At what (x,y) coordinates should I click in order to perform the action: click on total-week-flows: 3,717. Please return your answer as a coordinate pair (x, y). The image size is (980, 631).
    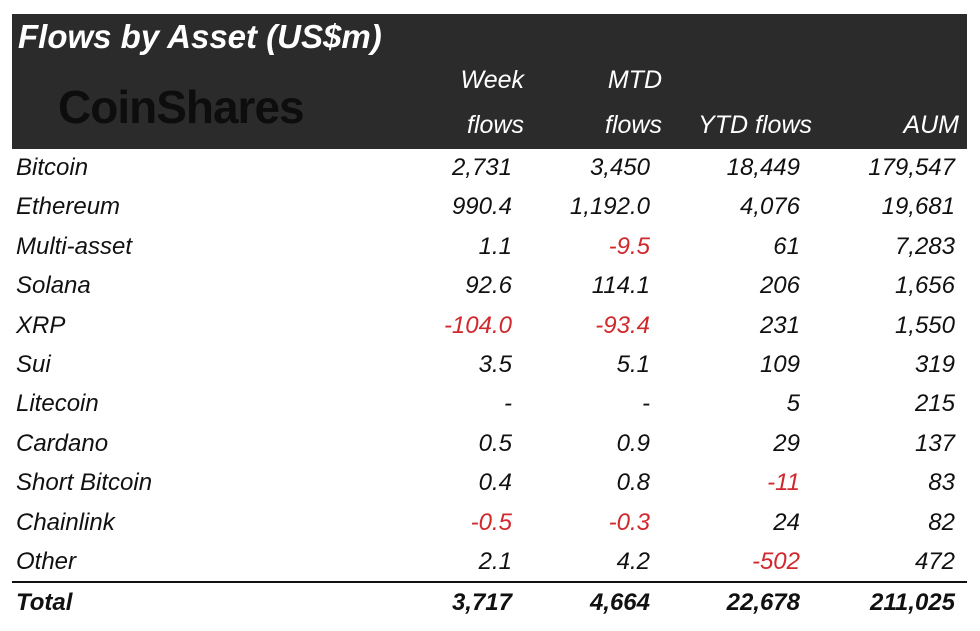
    Looking at the image, I should click on (481, 602).